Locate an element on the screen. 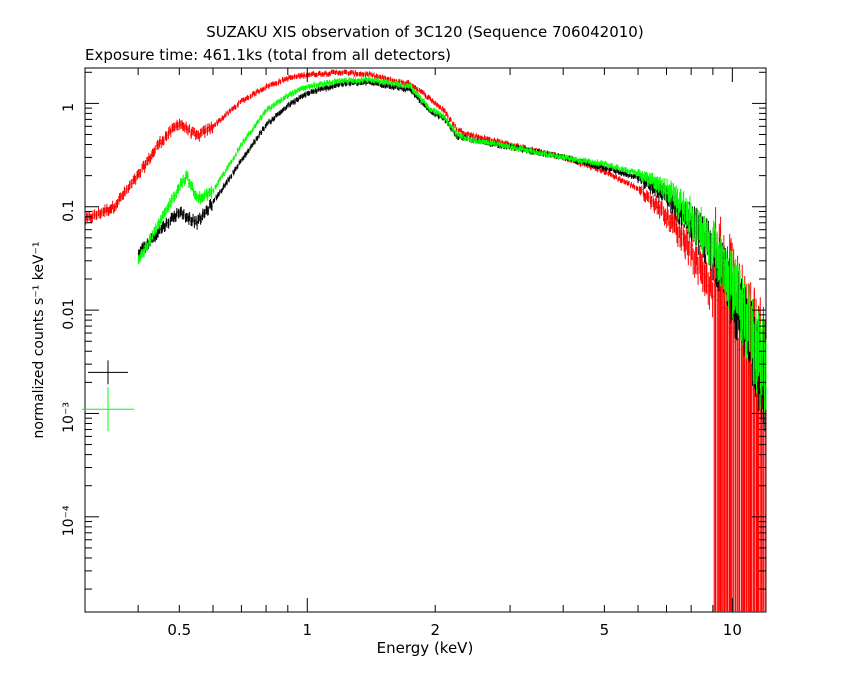  legend-markers is located at coordinates (108, 396).